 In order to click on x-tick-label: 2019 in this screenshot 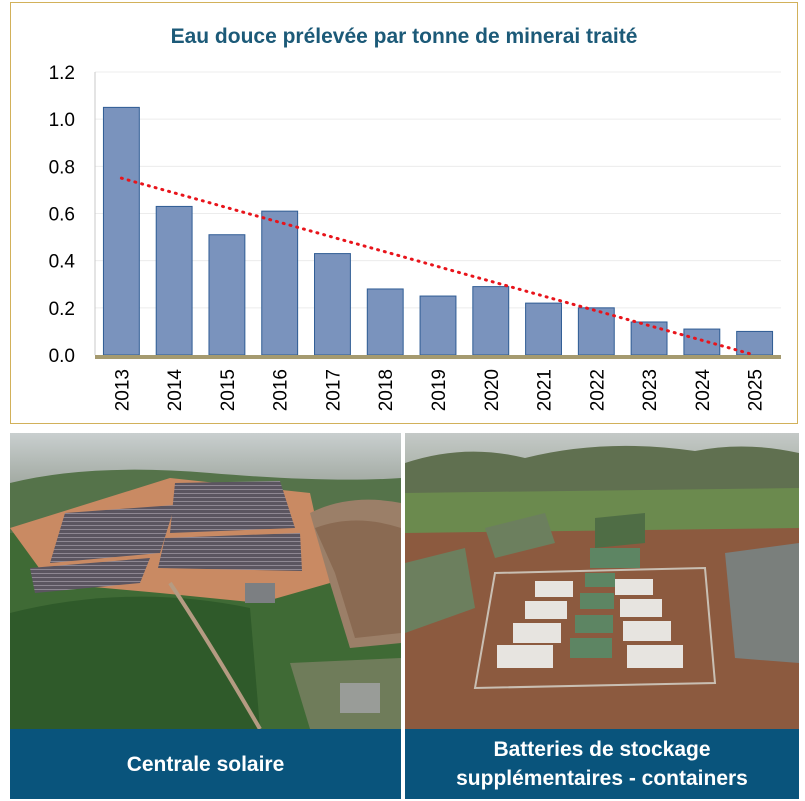, I will do `click(439, 390)`.